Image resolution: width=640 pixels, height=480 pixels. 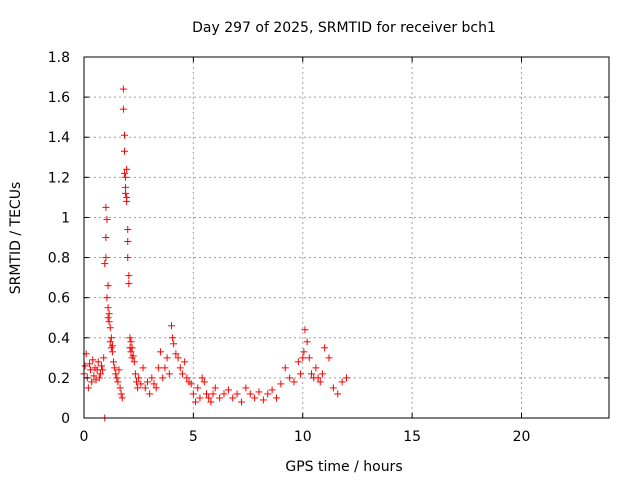 I want to click on x-axis-label: GPS time / hours, so click(x=343, y=467).